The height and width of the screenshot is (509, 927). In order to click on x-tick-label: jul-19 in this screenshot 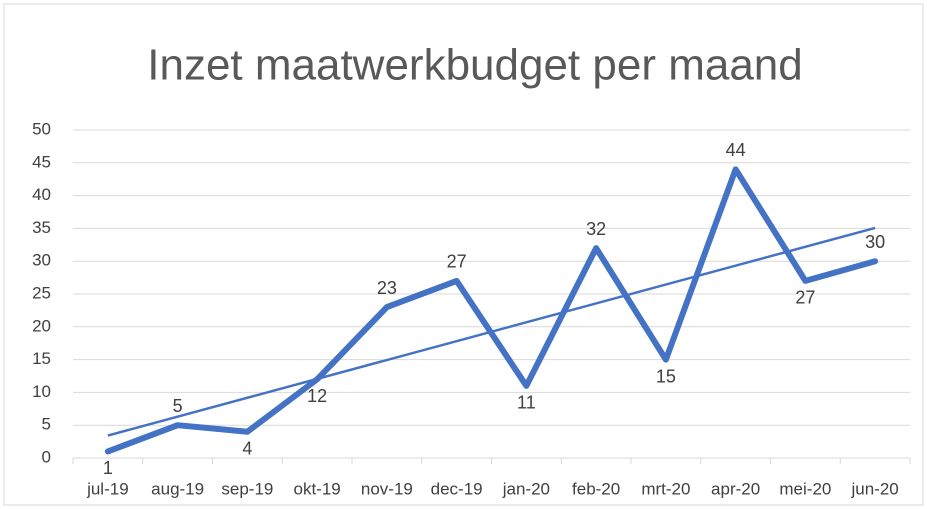, I will do `click(107, 488)`.